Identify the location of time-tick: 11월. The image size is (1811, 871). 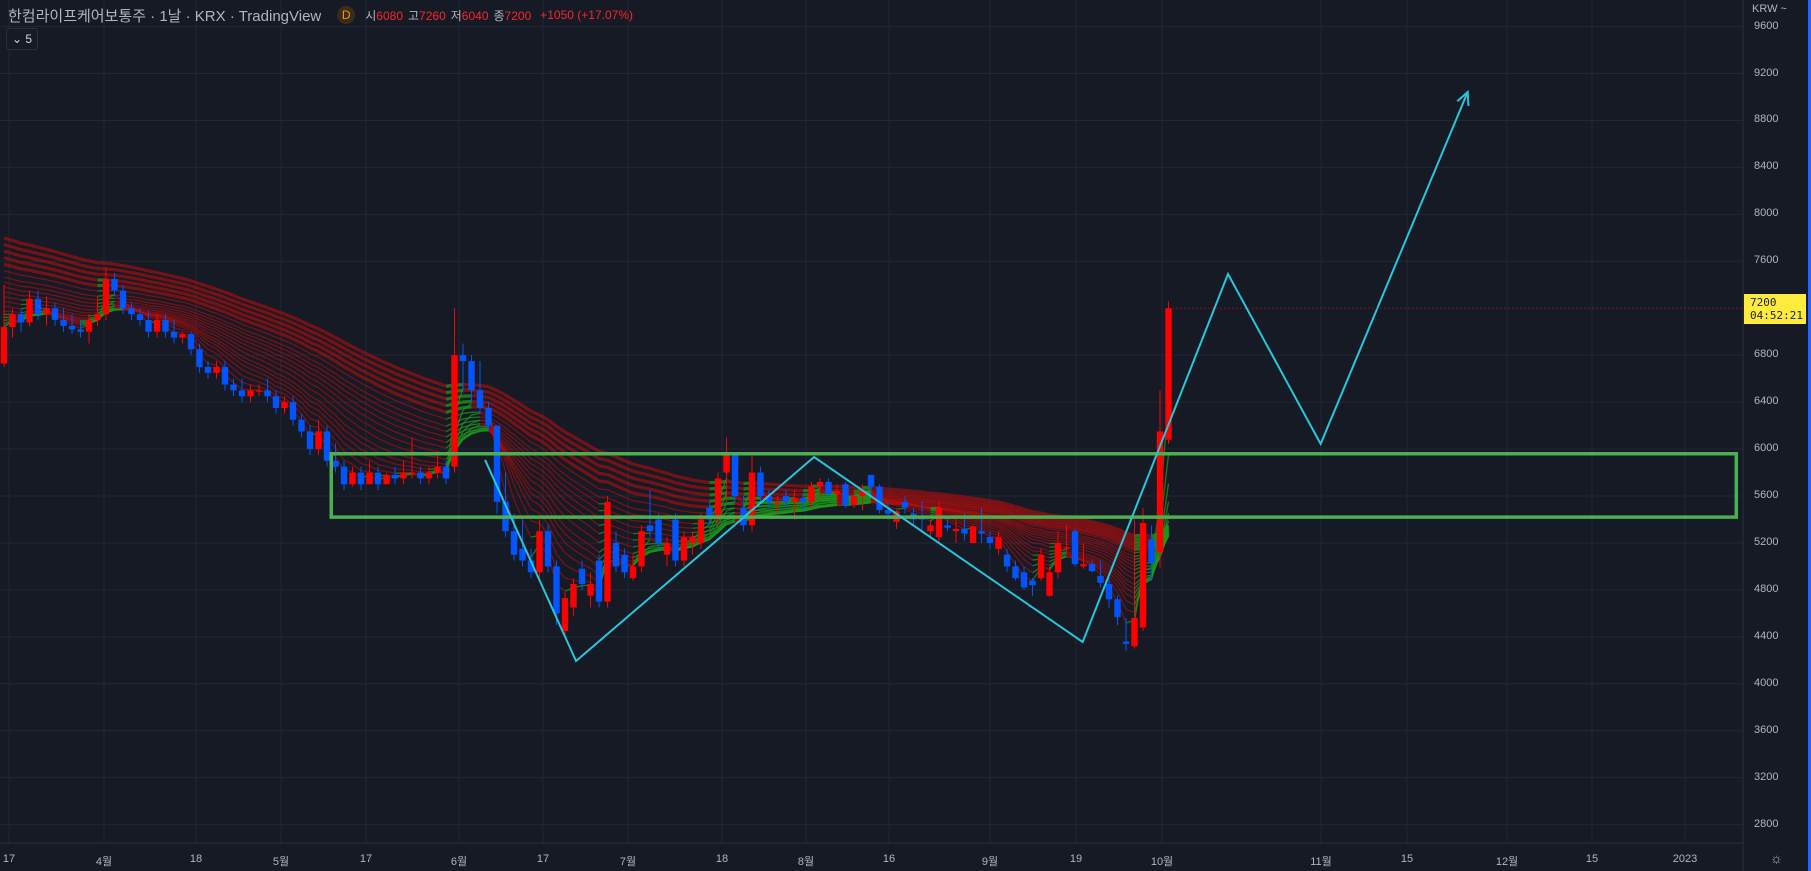
(1321, 862).